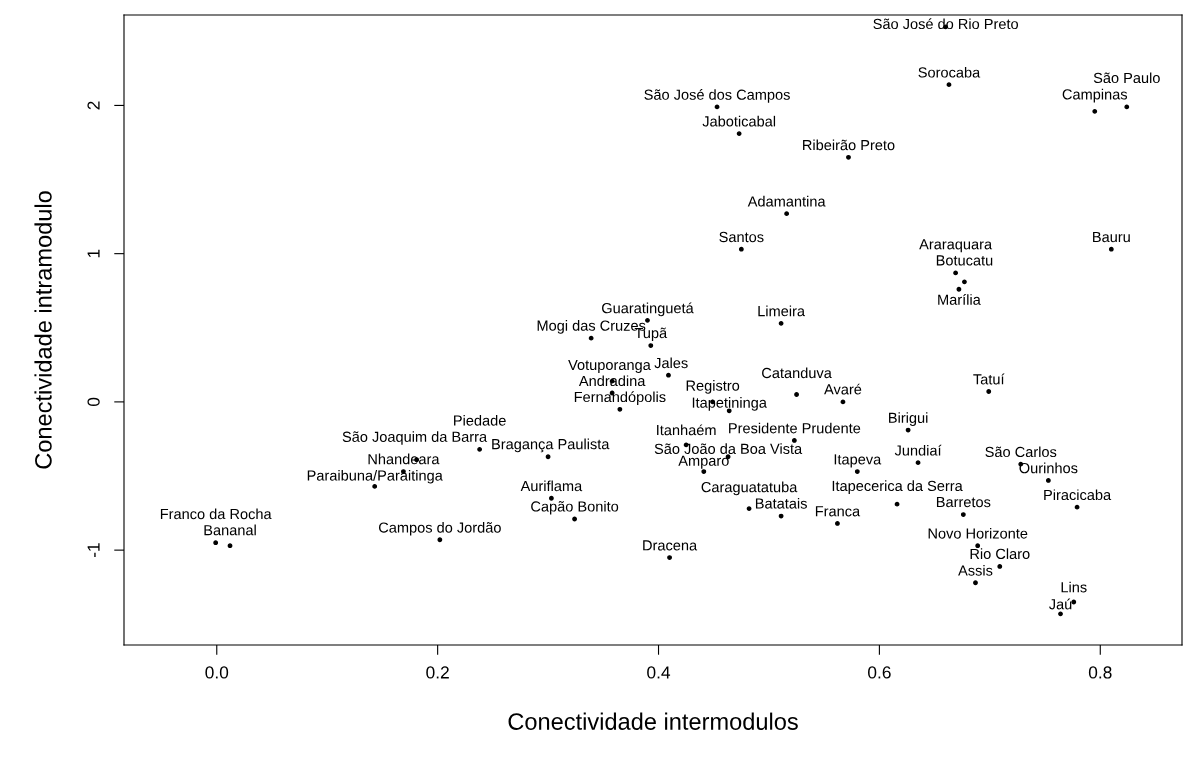 This screenshot has height=765, width=1197. Describe the element at coordinates (1126, 78) in the screenshot. I see `data-label: São Paulo` at that location.